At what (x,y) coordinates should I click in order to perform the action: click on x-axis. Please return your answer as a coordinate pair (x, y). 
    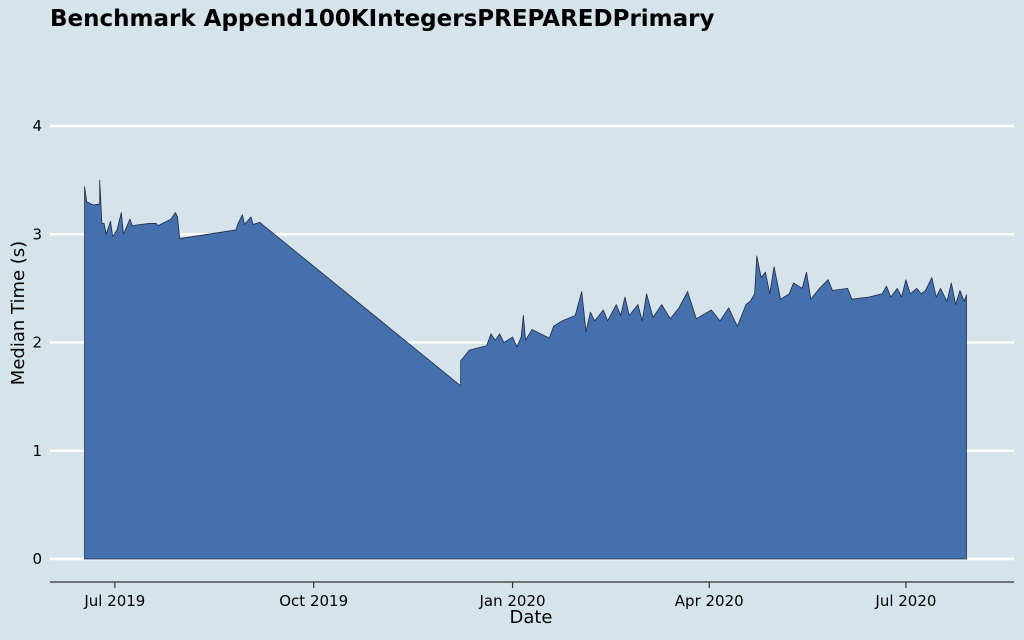
    Looking at the image, I should click on (532, 584).